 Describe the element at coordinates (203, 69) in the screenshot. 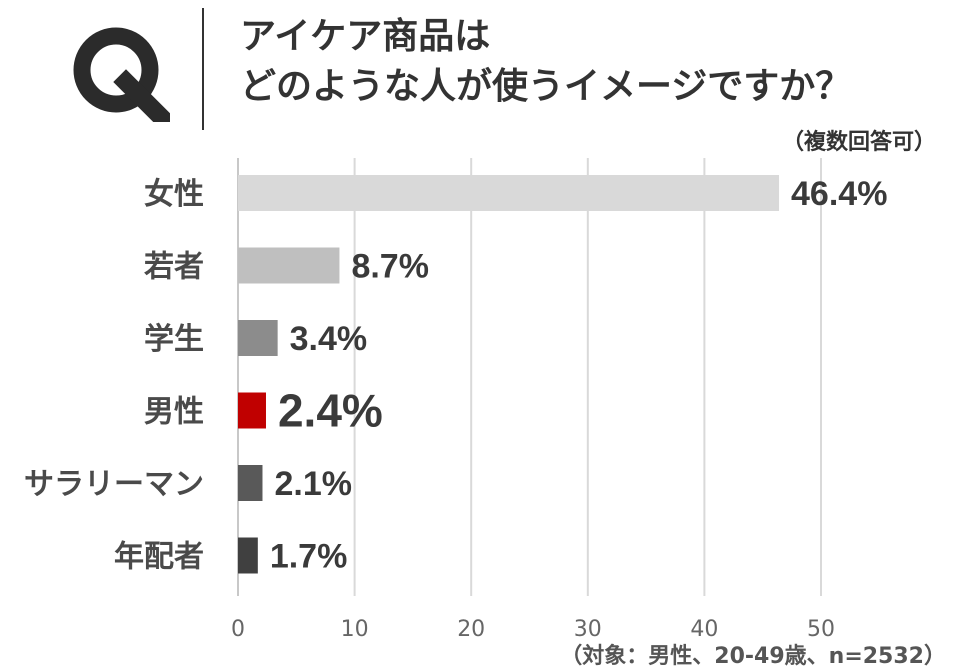

I see `header-divider` at that location.